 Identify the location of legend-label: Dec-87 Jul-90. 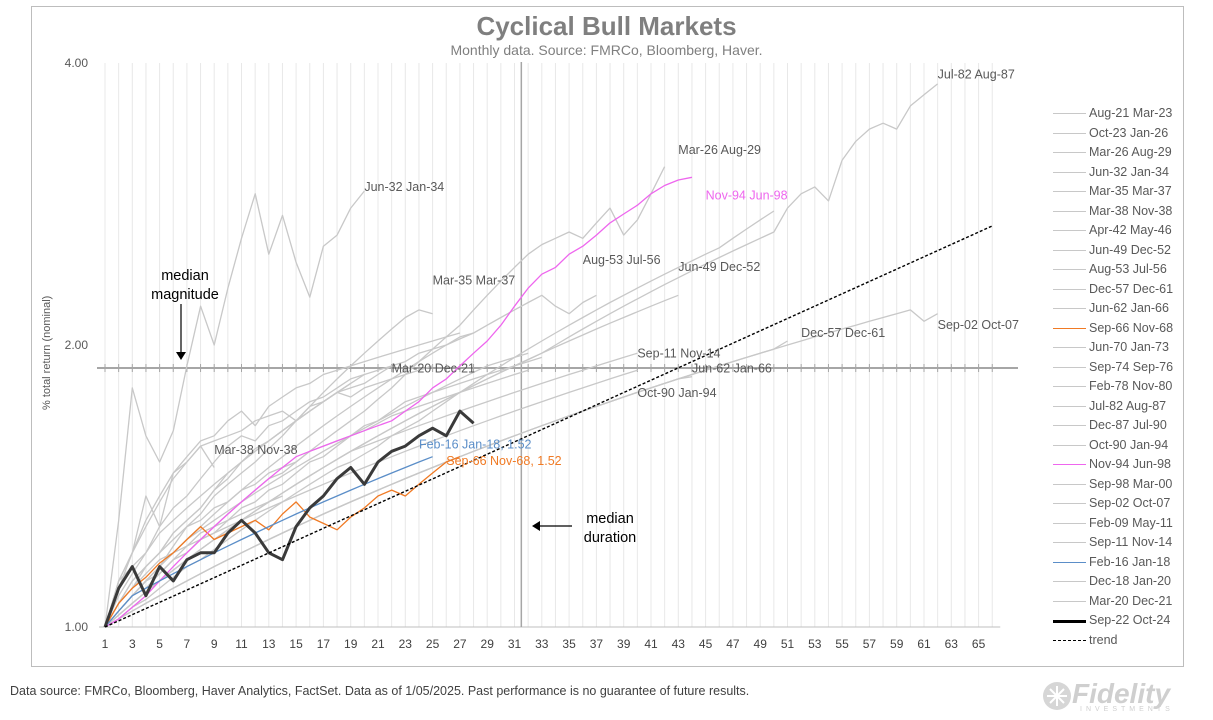
(1128, 425).